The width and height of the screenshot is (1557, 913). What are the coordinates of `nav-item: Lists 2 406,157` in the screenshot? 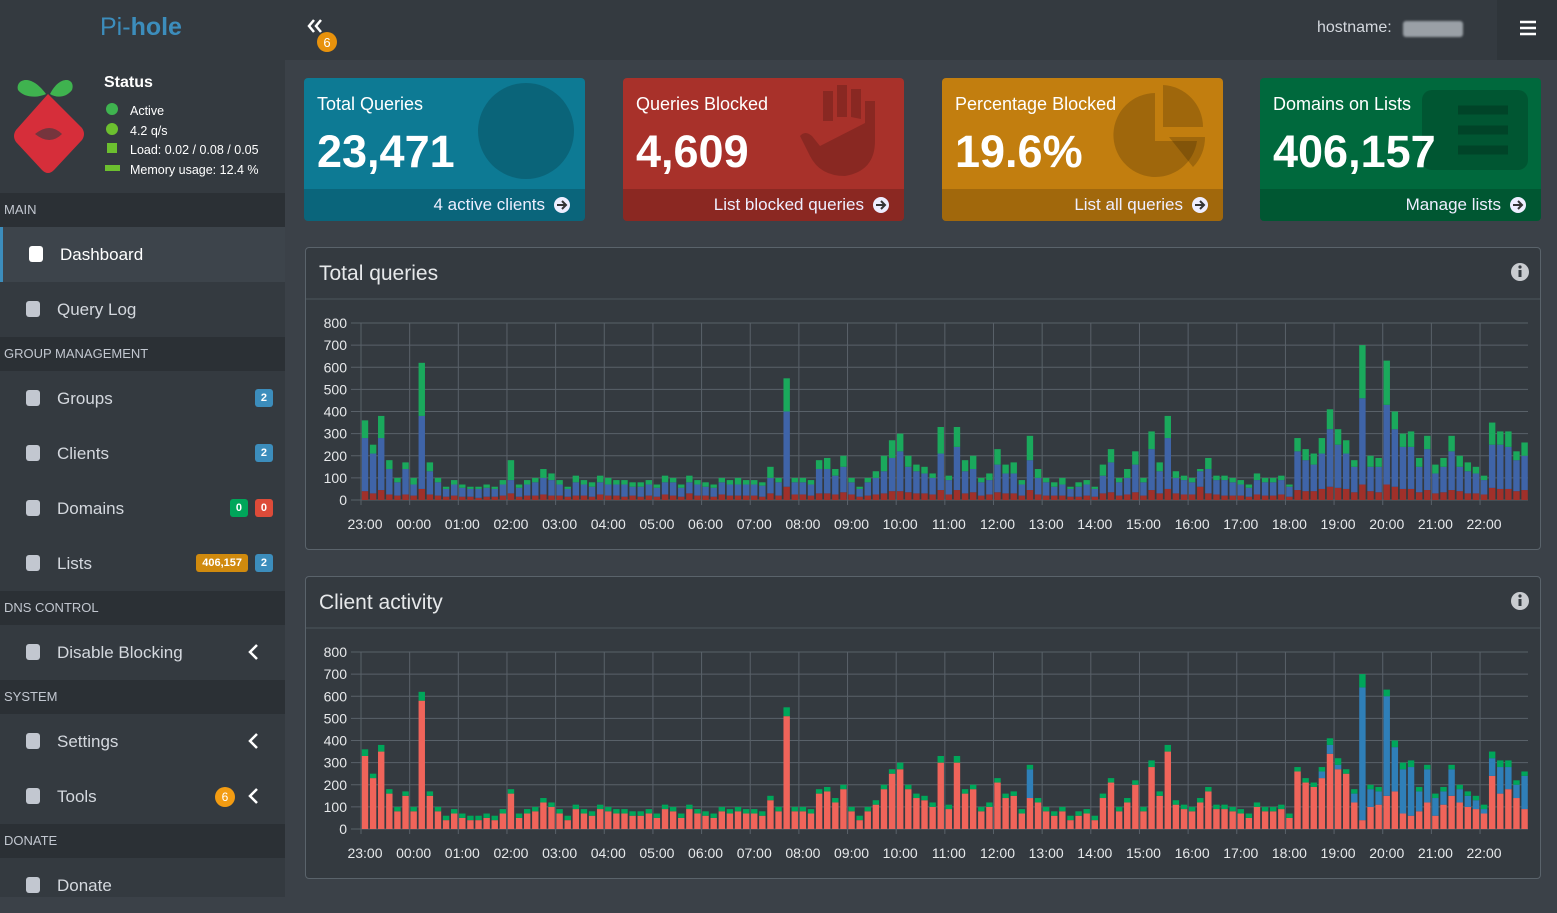 It's located at (142, 563).